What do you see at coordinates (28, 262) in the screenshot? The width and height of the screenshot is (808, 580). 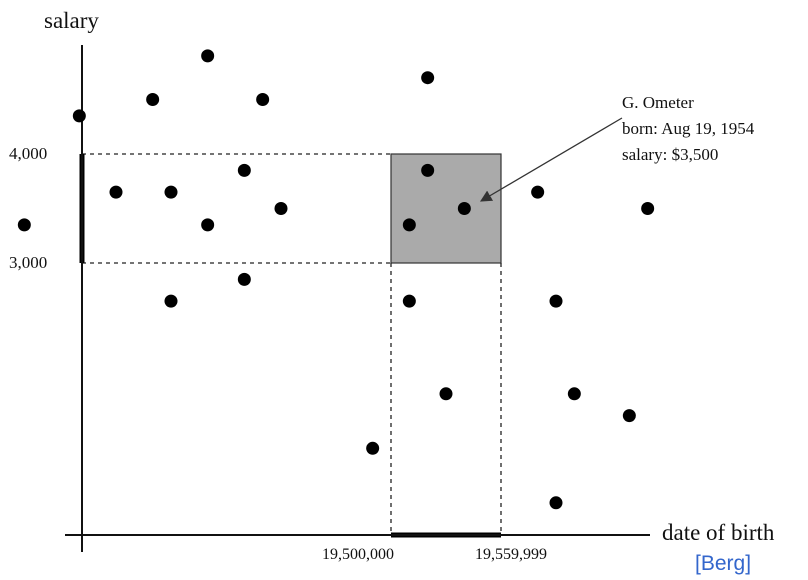 I see `y-tick-label-3000: 3,000` at bounding box center [28, 262].